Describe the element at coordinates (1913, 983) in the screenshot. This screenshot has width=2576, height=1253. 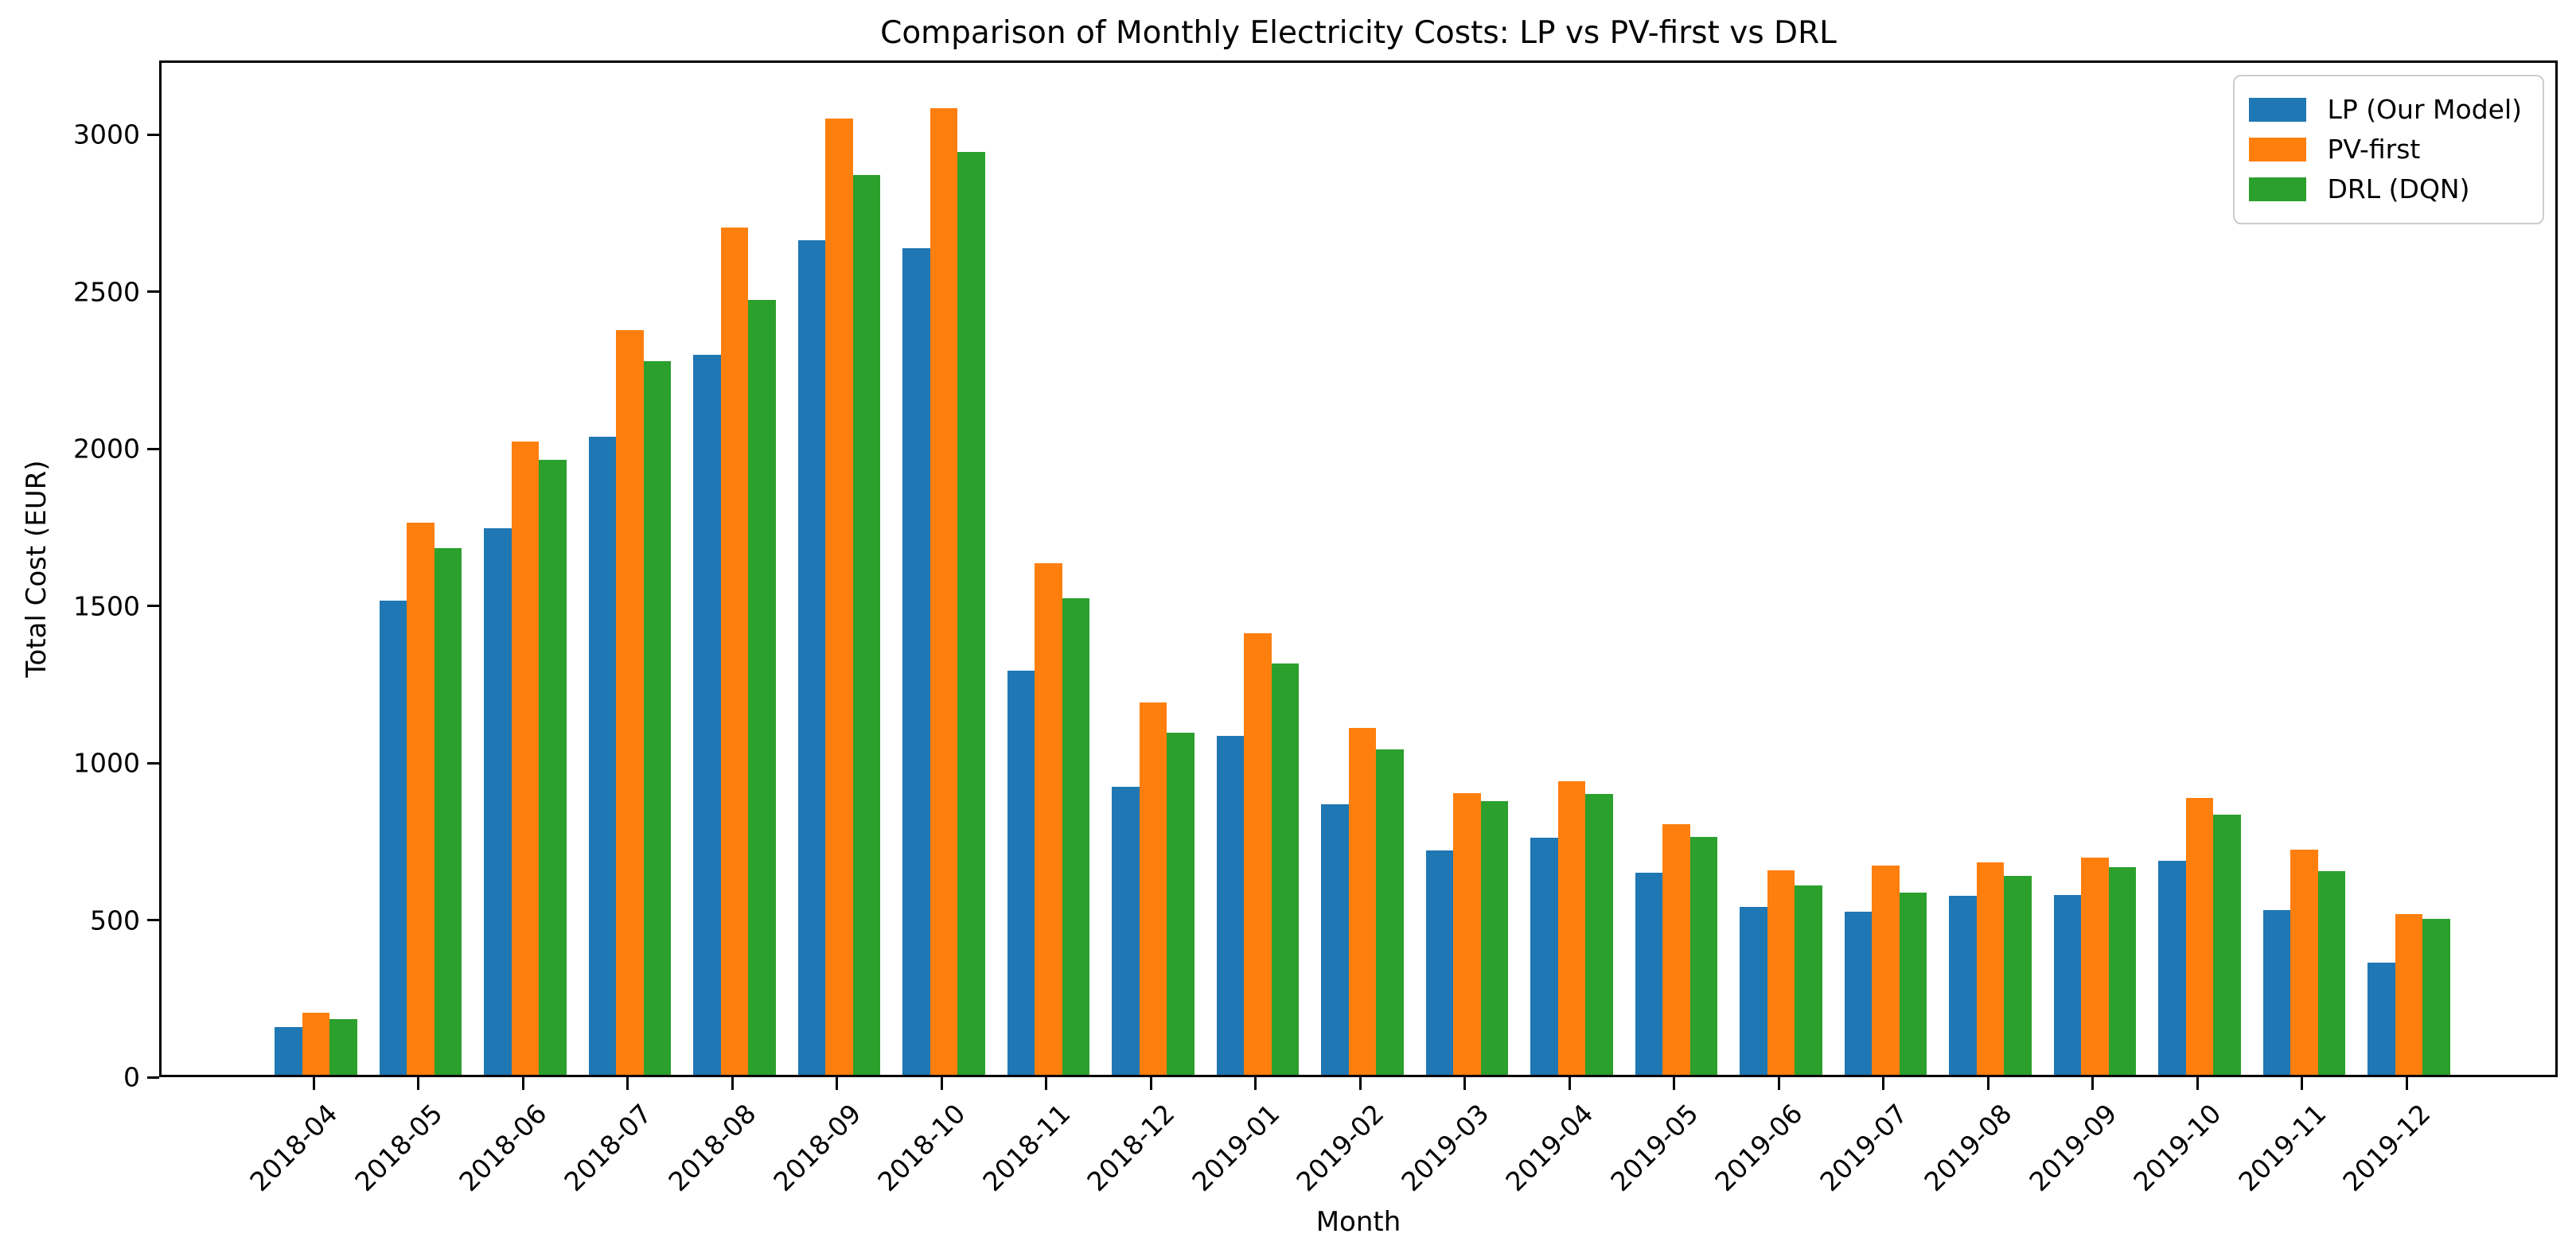
I see `bar-2019-07-DRL (DQN)` at that location.